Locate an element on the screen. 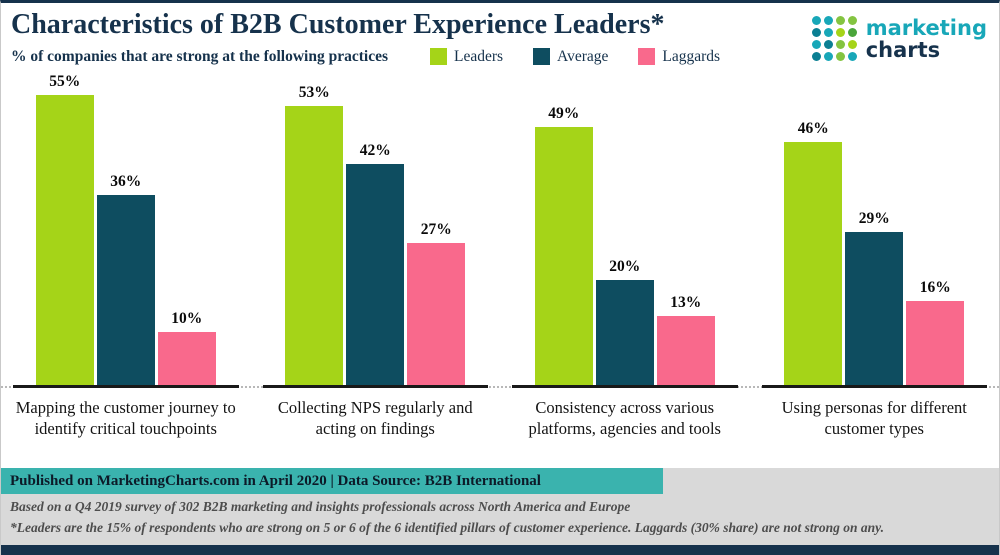  baseline-dotted-line is located at coordinates (500, 387).